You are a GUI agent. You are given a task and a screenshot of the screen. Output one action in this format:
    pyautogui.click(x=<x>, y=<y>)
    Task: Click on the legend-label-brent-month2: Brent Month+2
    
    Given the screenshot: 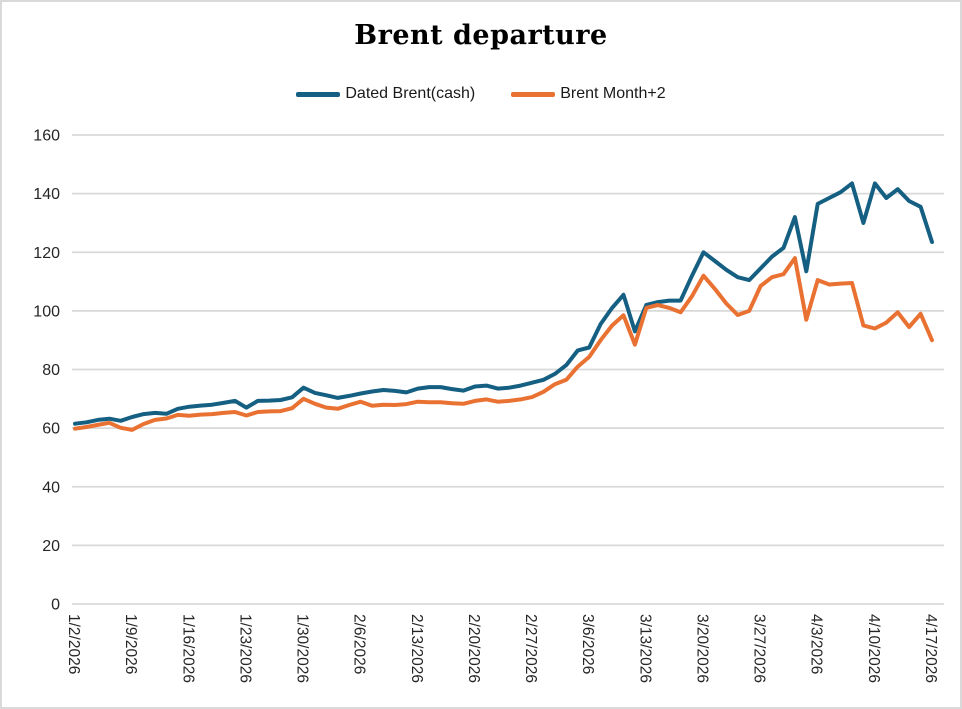 What is the action you would take?
    pyautogui.click(x=613, y=93)
    